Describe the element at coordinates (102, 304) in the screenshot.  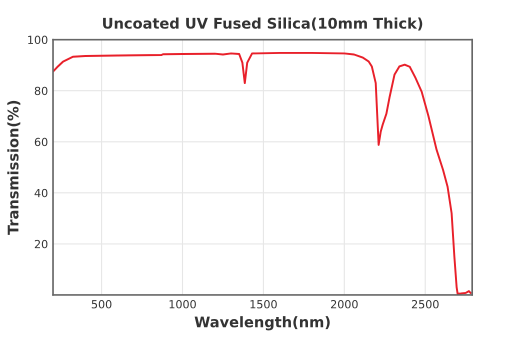
I see `x-tick-label: 500` at that location.